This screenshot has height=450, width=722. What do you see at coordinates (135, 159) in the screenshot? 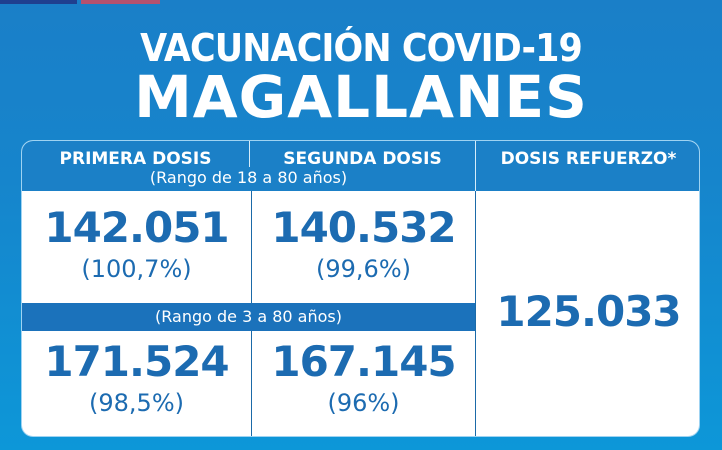
I see `col-primera-dosis: PRIMERA DOSIS` at bounding box center [135, 159].